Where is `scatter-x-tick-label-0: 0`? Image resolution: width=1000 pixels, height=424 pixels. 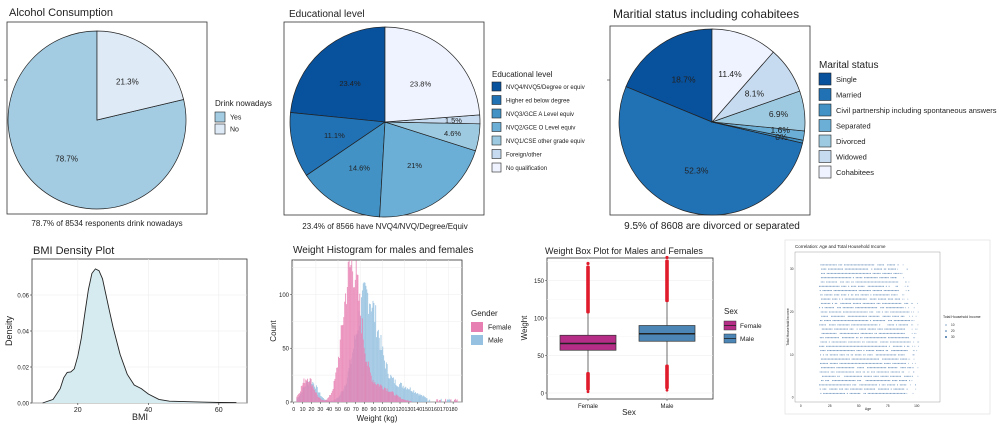
scatter-x-tick-label-0: 0 is located at coordinates (801, 406).